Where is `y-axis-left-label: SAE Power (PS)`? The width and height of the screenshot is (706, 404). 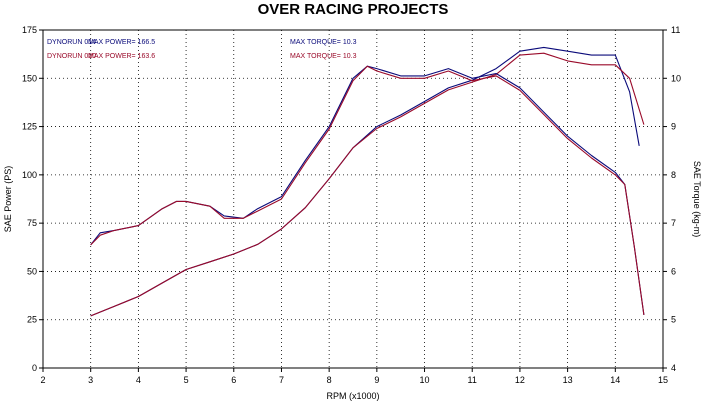
y-axis-left-label: SAE Power (PS) is located at coordinates (8, 199).